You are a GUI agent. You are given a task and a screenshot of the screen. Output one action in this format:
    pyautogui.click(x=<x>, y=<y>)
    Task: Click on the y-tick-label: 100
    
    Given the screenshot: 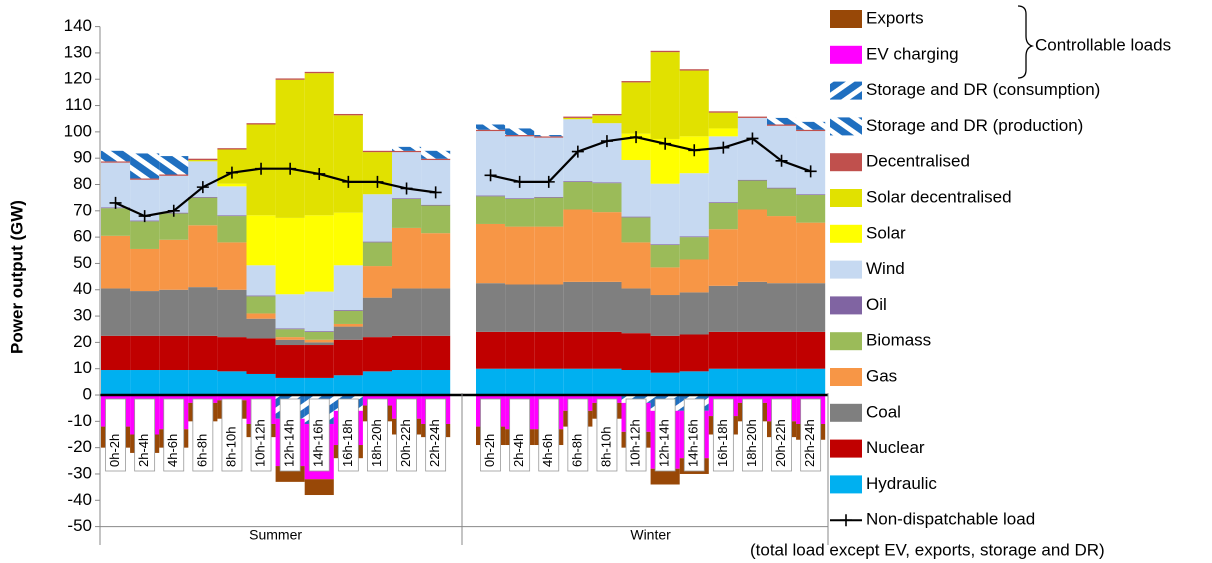 What is the action you would take?
    pyautogui.click(x=78, y=130)
    